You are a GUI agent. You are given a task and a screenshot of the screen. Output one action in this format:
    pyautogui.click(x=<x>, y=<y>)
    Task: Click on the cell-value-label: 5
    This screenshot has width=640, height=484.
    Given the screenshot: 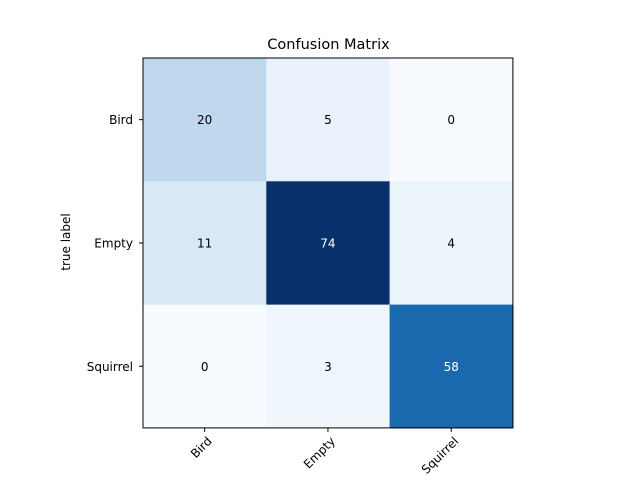 What is the action you would take?
    pyautogui.click(x=328, y=120)
    